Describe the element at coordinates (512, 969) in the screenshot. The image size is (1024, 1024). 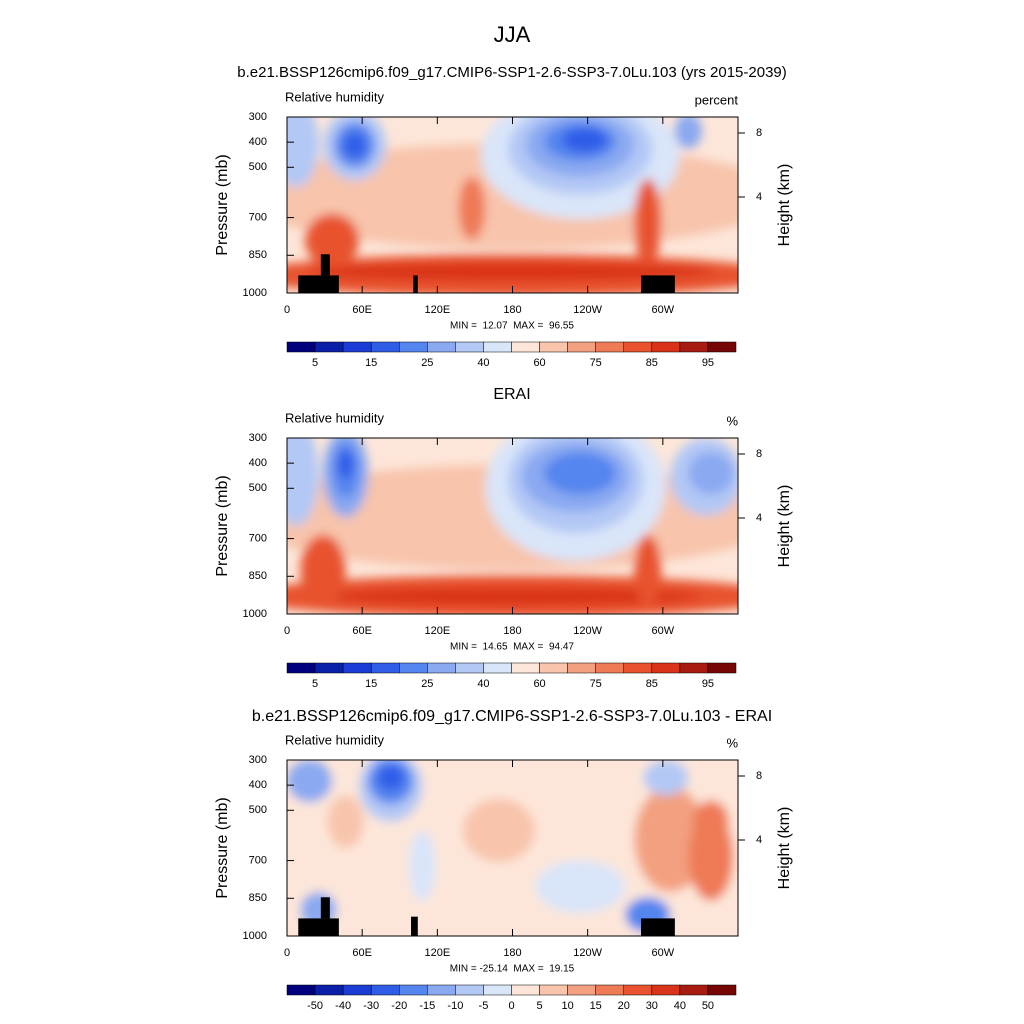
I see `min-max: MIN = -25.14 MAX = 19.15` at that location.